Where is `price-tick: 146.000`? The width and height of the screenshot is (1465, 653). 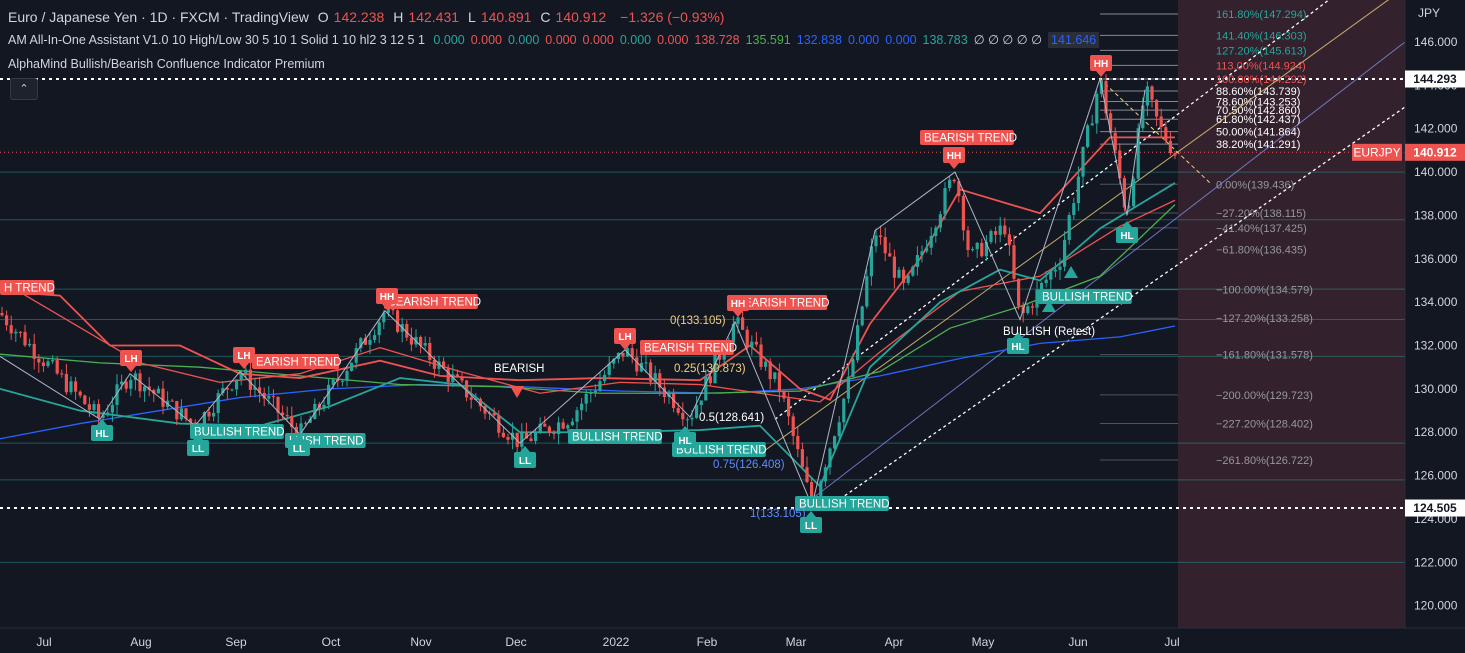 price-tick: 146.000 is located at coordinates (1436, 42).